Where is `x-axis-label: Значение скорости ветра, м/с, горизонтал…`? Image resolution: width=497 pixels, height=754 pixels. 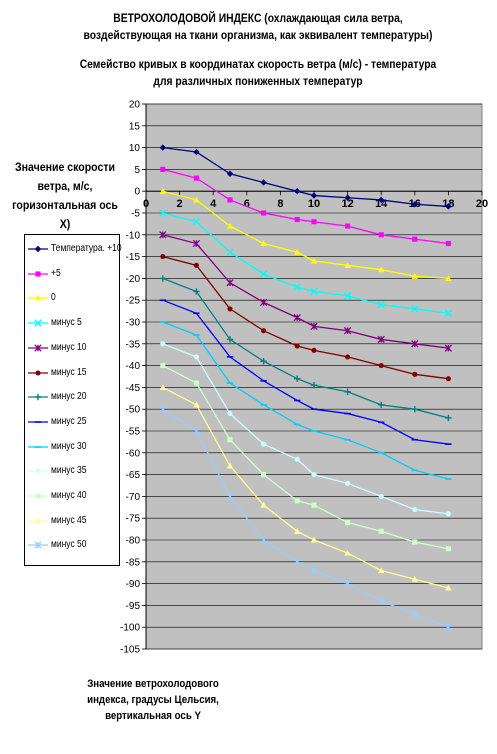 x-axis-label: Значение скорости ветра, м/с, горизонтал… is located at coordinates (65, 195).